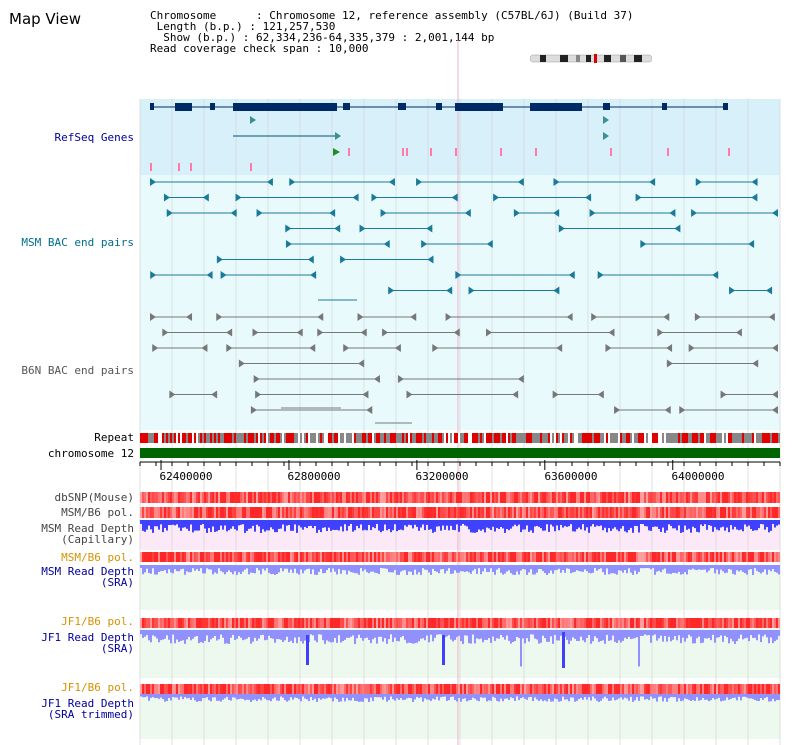 The width and height of the screenshot is (800, 745). What do you see at coordinates (165, 332) in the screenshot?
I see `b6n-bac-pair-end` at bounding box center [165, 332].